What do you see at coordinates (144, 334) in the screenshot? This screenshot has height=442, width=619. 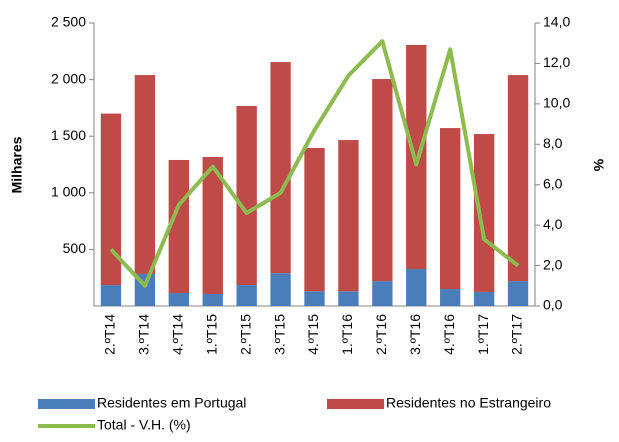 I see `x-tick-label: 3.ºT14` at bounding box center [144, 334].